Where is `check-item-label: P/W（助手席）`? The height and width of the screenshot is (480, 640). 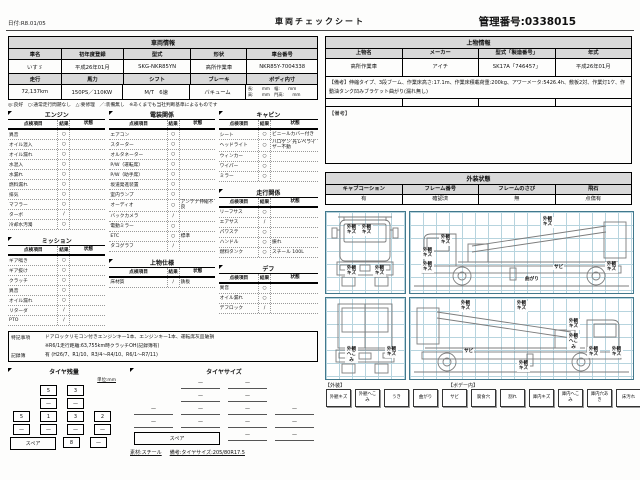
check-item-label: P/W（助手席） is located at coordinates (126, 175).